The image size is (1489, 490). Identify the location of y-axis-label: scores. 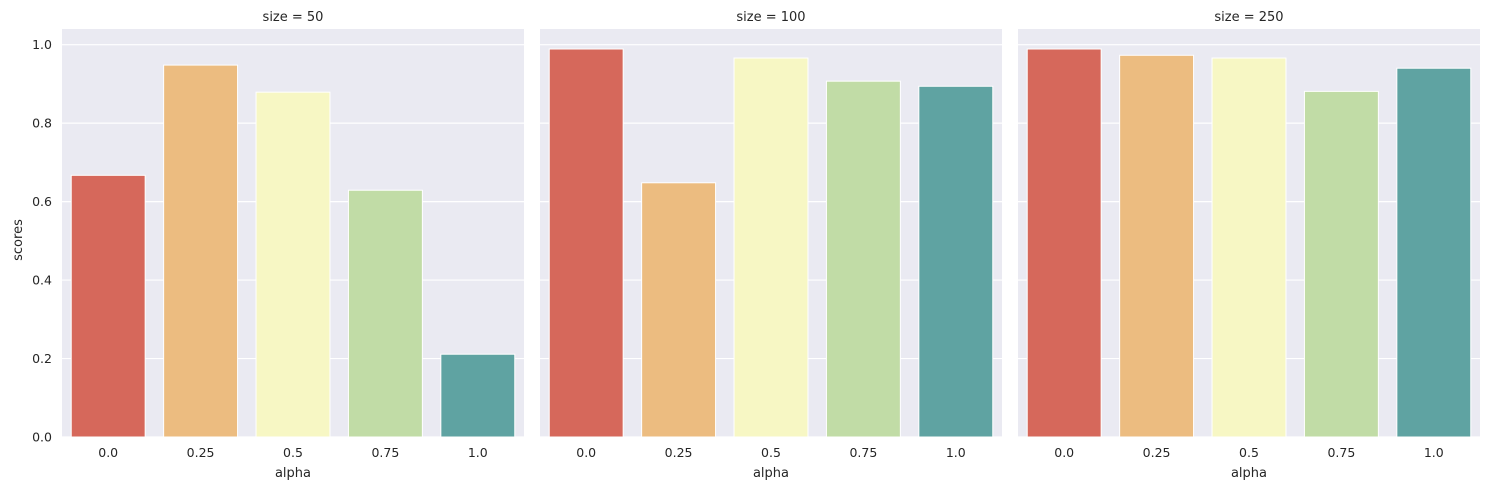
(18, 240).